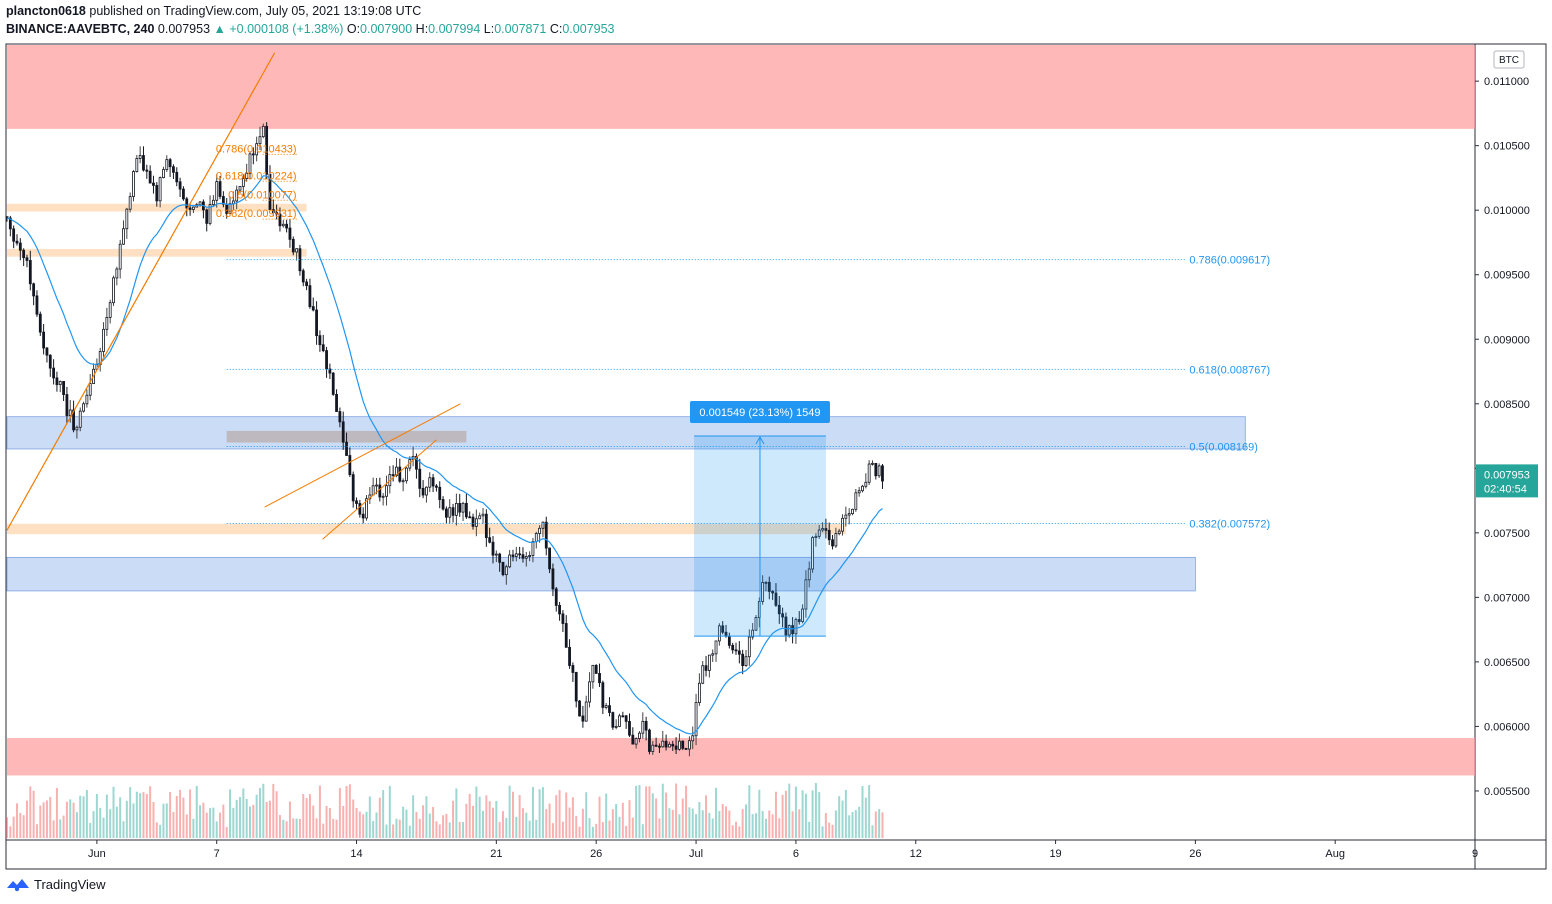 Image resolution: width=1552 pixels, height=904 pixels. Describe the element at coordinates (56, 884) in the screenshot. I see `tradingview-footer: TradingView` at that location.